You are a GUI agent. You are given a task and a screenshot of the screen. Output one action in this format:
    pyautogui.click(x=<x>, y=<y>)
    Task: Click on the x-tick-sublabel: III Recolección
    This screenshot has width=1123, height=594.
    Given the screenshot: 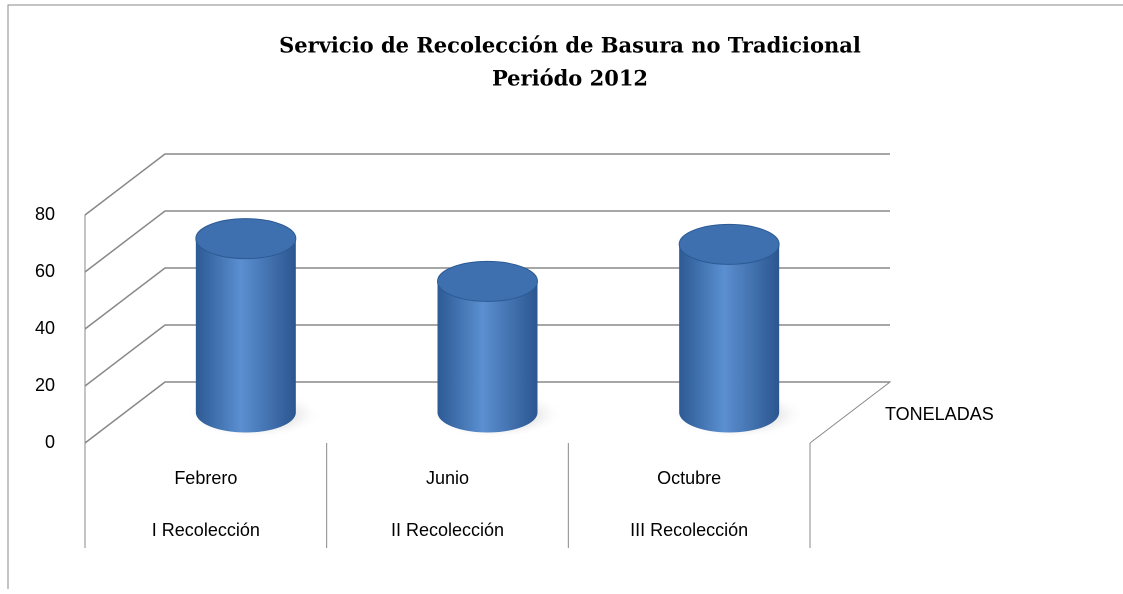 What is the action you would take?
    pyautogui.click(x=689, y=530)
    